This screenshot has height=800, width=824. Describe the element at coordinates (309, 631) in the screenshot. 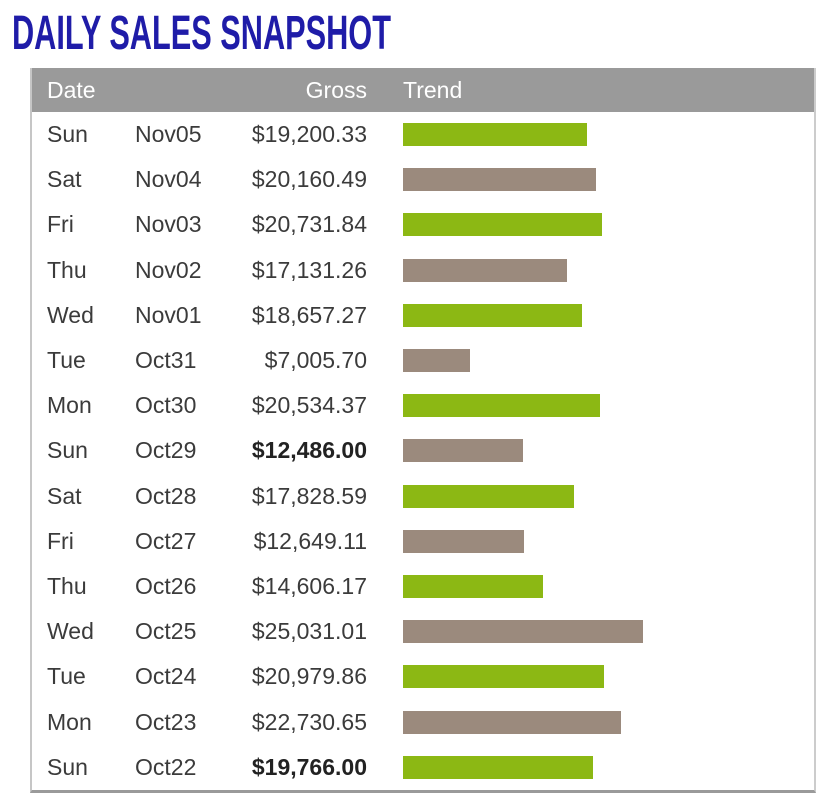

I see `gross-cell: $25,031.01` at that location.